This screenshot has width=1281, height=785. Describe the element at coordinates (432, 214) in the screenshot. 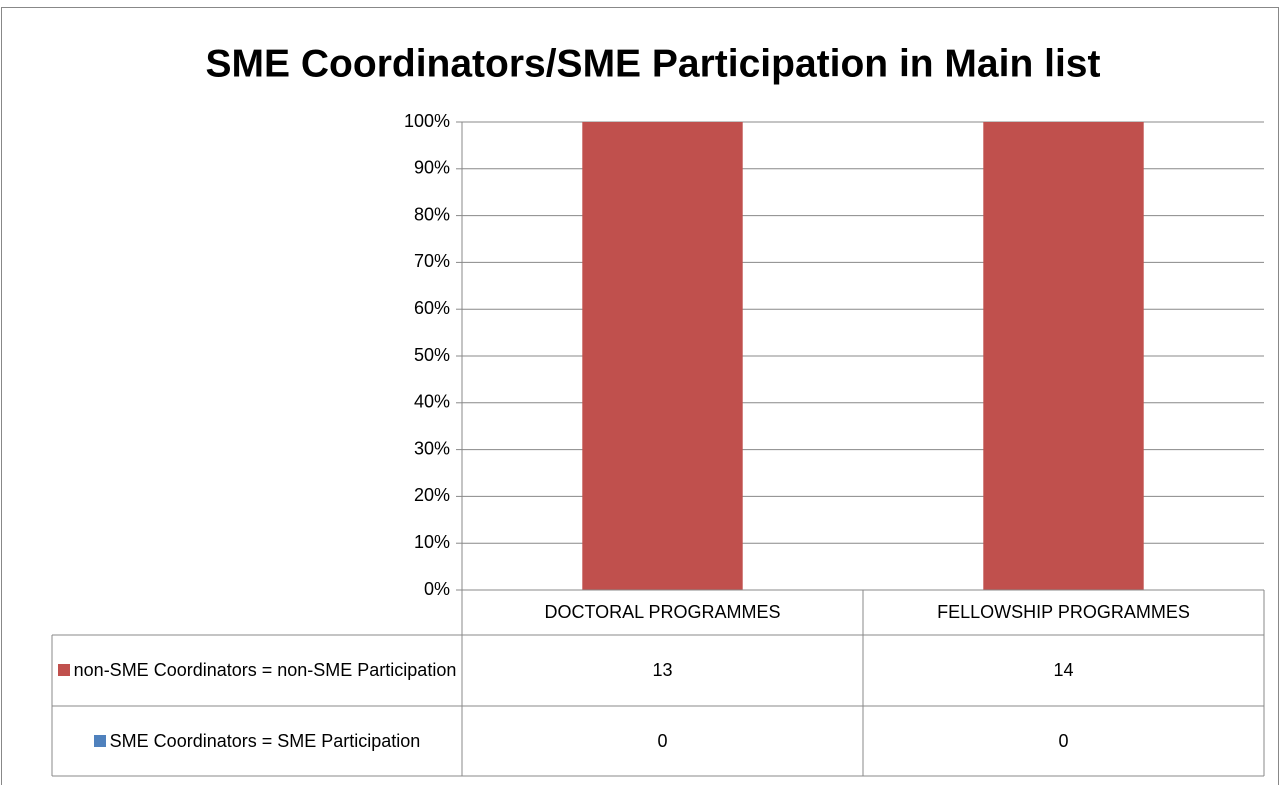

I see `y-tick-label: 80%` at that location.